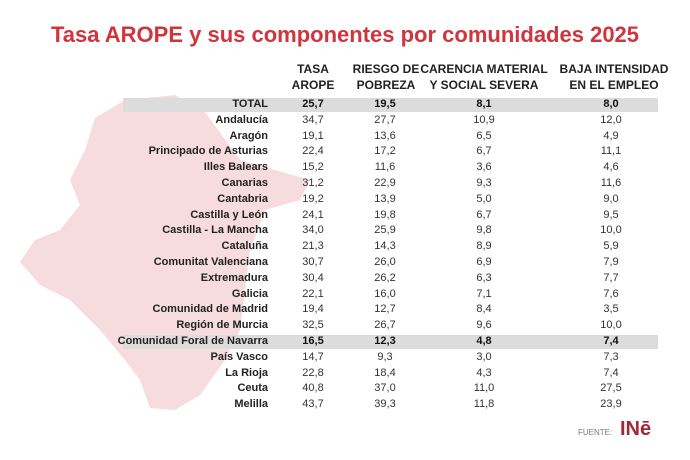 The image size is (690, 460). What do you see at coordinates (484, 77) in the screenshot?
I see `column-header-carencia-material: CARENCIA MATERIAL Y SOCIAL SEVERA` at bounding box center [484, 77].